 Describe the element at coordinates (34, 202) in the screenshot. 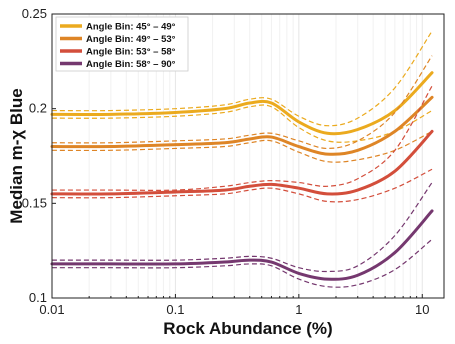

I see `y-tick-label: 0.15` at that location.